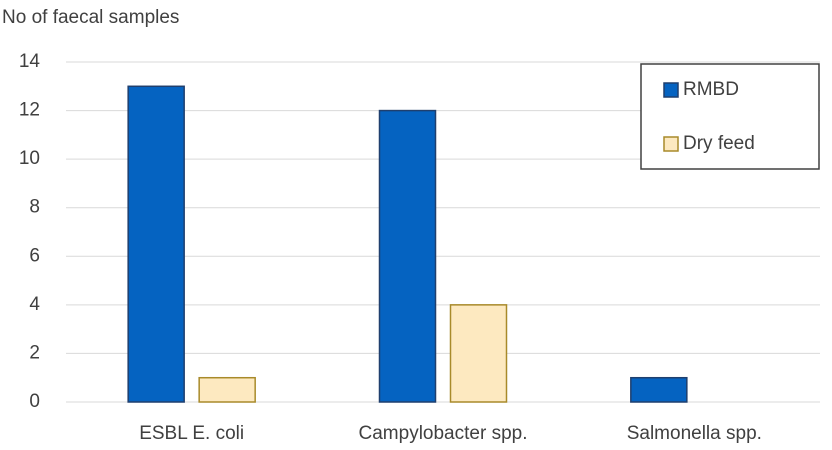 The height and width of the screenshot is (450, 832). Describe the element at coordinates (443, 433) in the screenshot. I see `x-tick-label: Campylobacter spp.` at that location.